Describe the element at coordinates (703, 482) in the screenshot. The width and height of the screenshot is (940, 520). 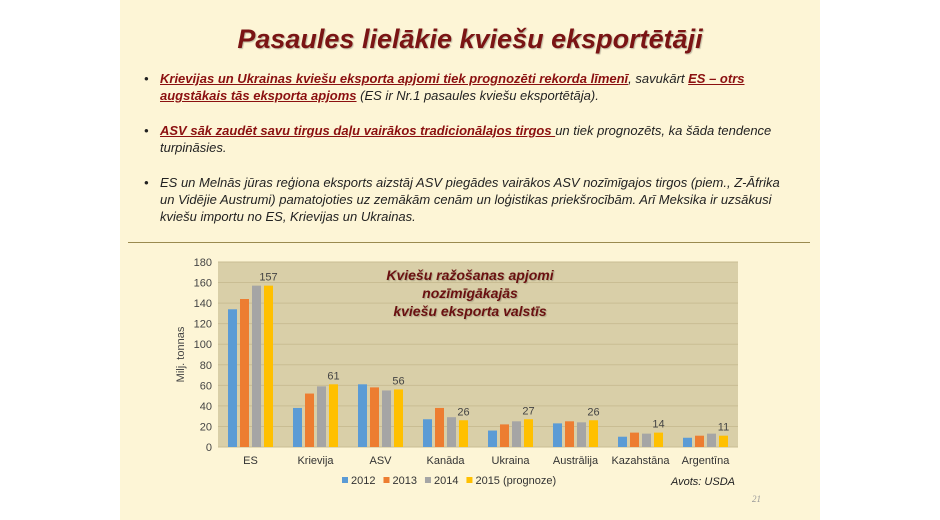
I see `source-note: Avots: USDA` at that location.